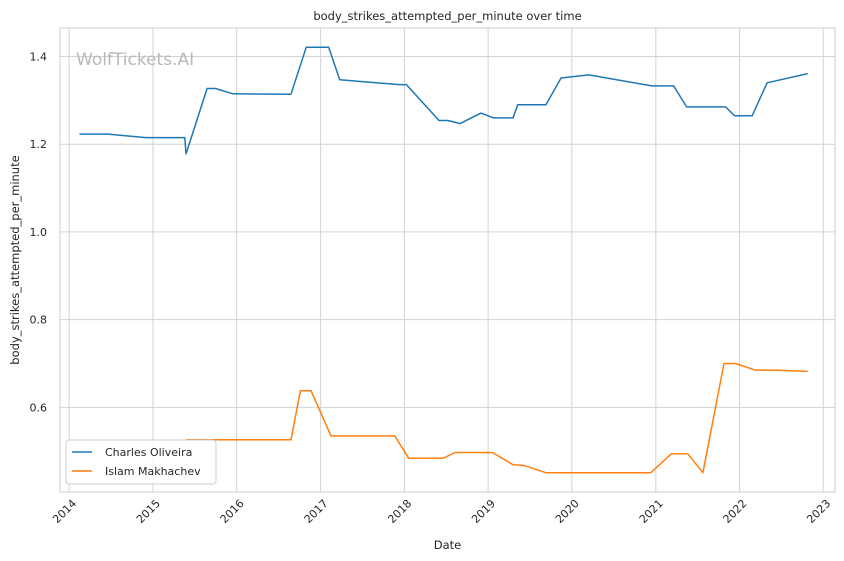 The image size is (844, 561). What do you see at coordinates (64, 511) in the screenshot?
I see `x-tick-label: 2014` at bounding box center [64, 511].